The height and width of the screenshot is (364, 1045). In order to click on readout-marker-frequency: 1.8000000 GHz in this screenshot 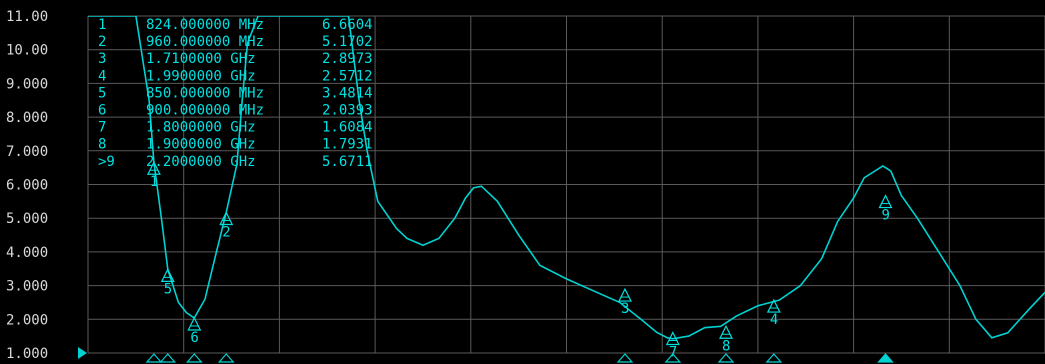, I will do `click(201, 128)`.